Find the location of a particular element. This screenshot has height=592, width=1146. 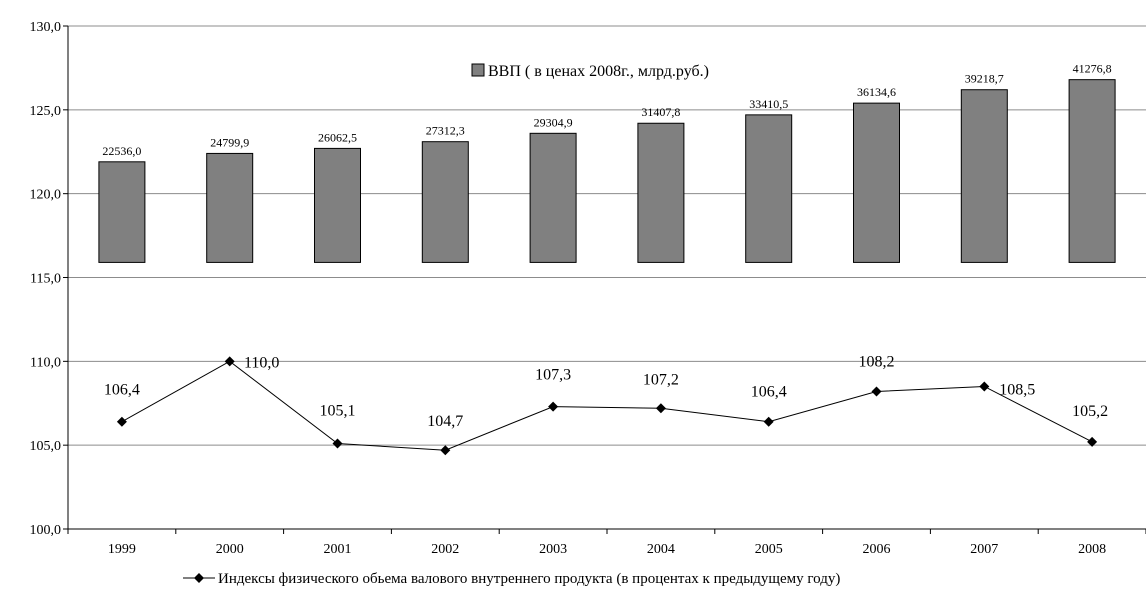

y-tick-label: 130,0 is located at coordinates (46, 27).